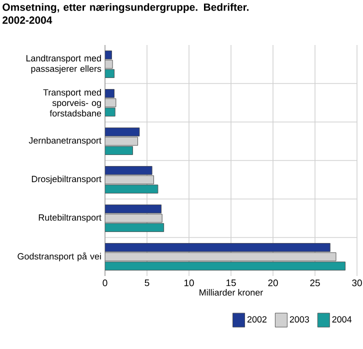  Describe the element at coordinates (64, 64) in the screenshot. I see `y-tick-label: Landtransport med passasjerer ellers` at that location.